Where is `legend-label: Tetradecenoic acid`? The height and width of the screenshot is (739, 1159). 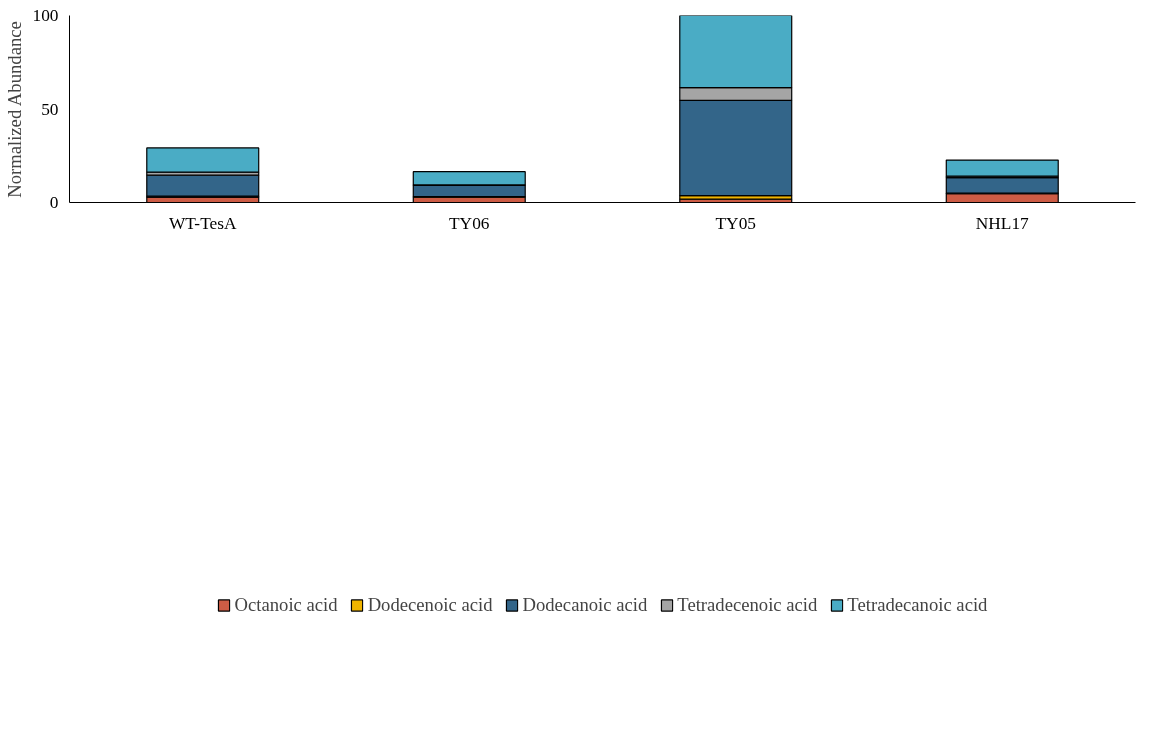
legend-label: Tetradecenoic acid is located at coordinates (747, 604).